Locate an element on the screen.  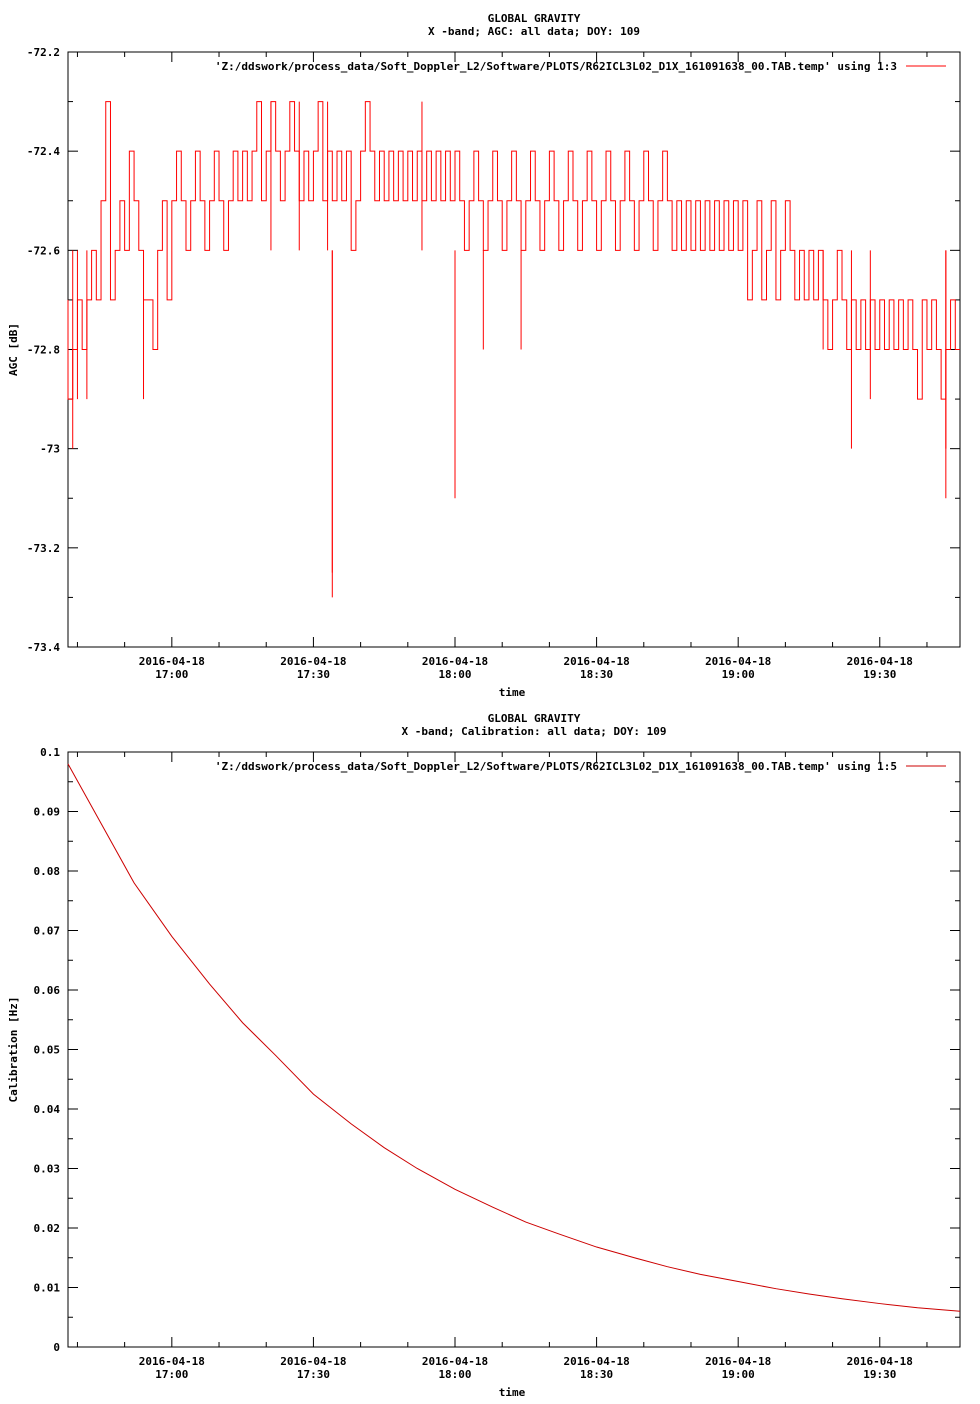
y-tick-label: -72.8 is located at coordinates (43, 350).